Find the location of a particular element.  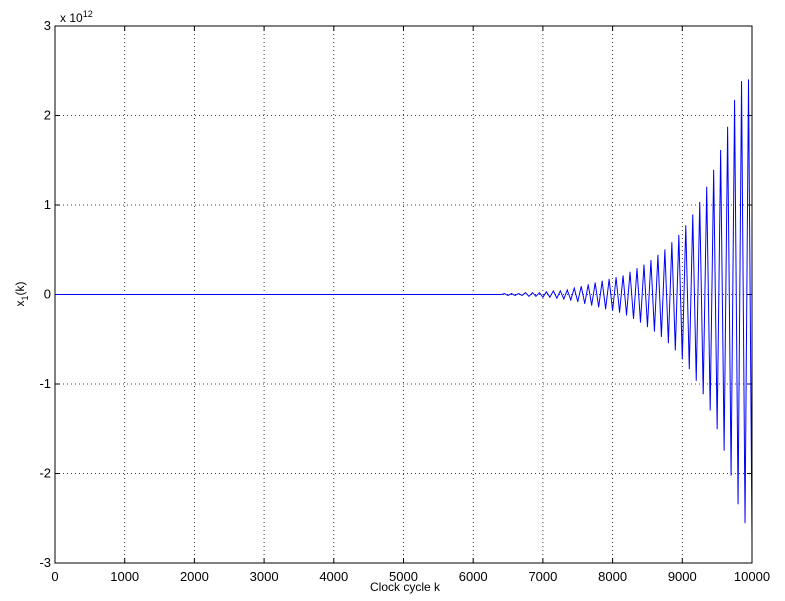

x-tick-label: 6000 is located at coordinates (473, 576).